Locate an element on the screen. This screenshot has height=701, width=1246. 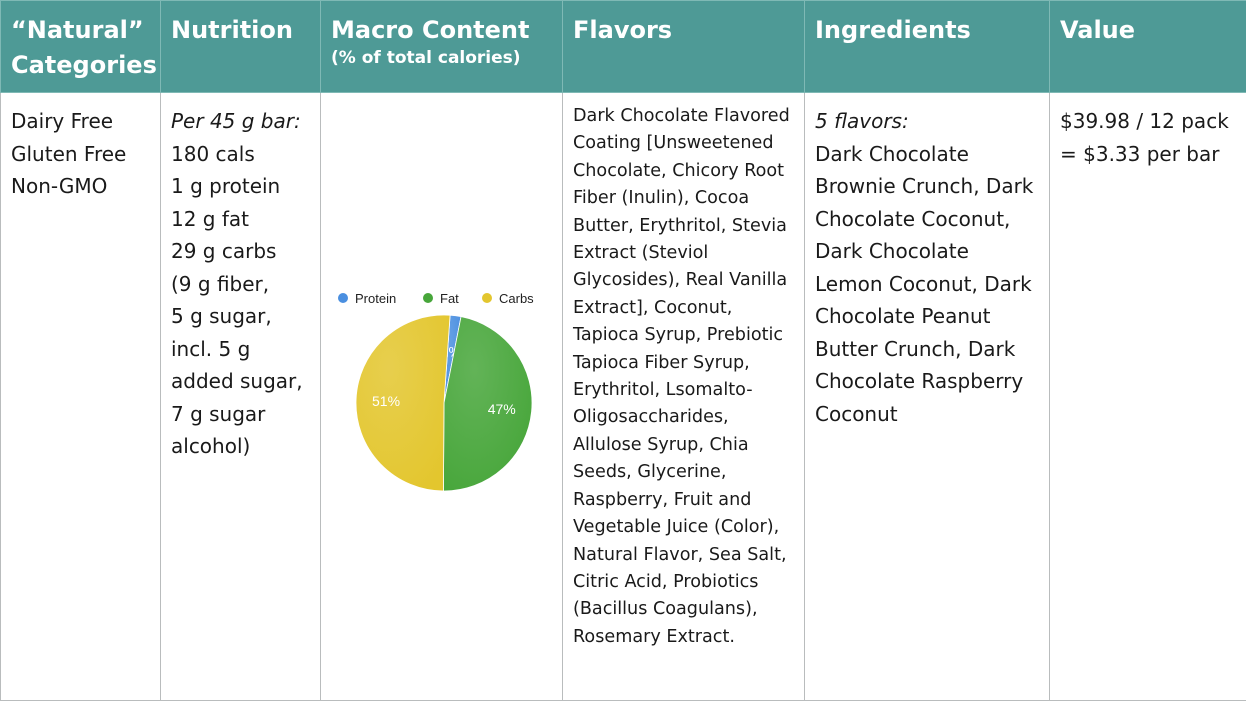
nutrition-line: (9 g fiber, is located at coordinates (240, 284).